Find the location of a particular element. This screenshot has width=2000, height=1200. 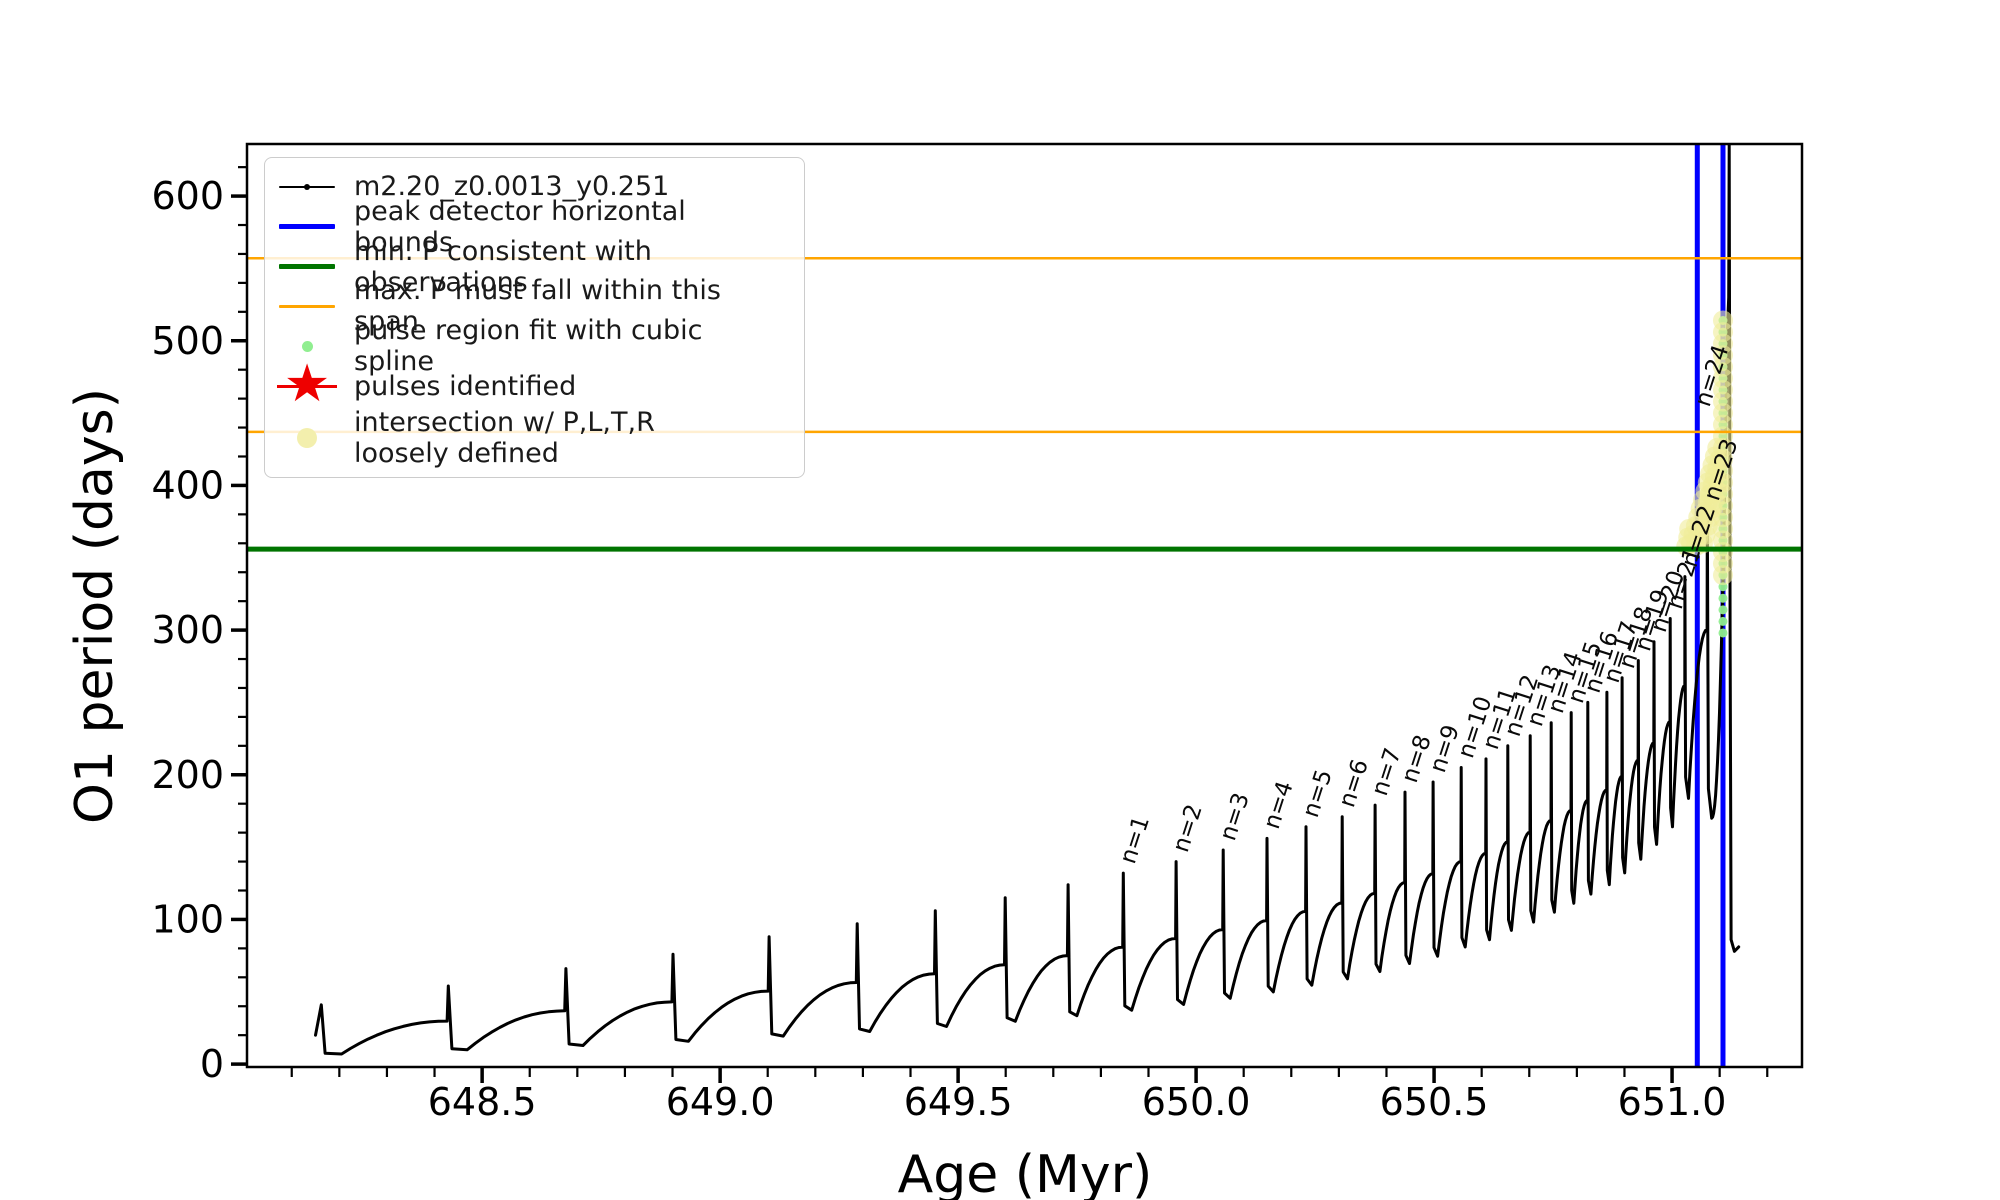

y-axis-label: O1 period (days) is located at coordinates (95, 606).